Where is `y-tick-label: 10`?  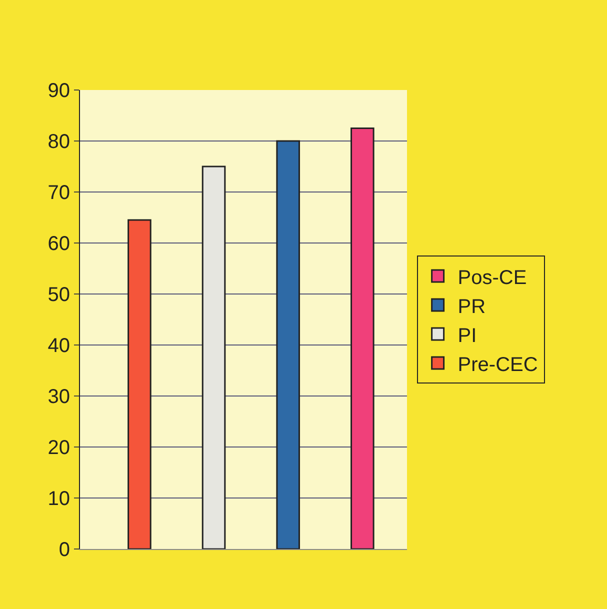
y-tick-label: 10 is located at coordinates (59, 499).